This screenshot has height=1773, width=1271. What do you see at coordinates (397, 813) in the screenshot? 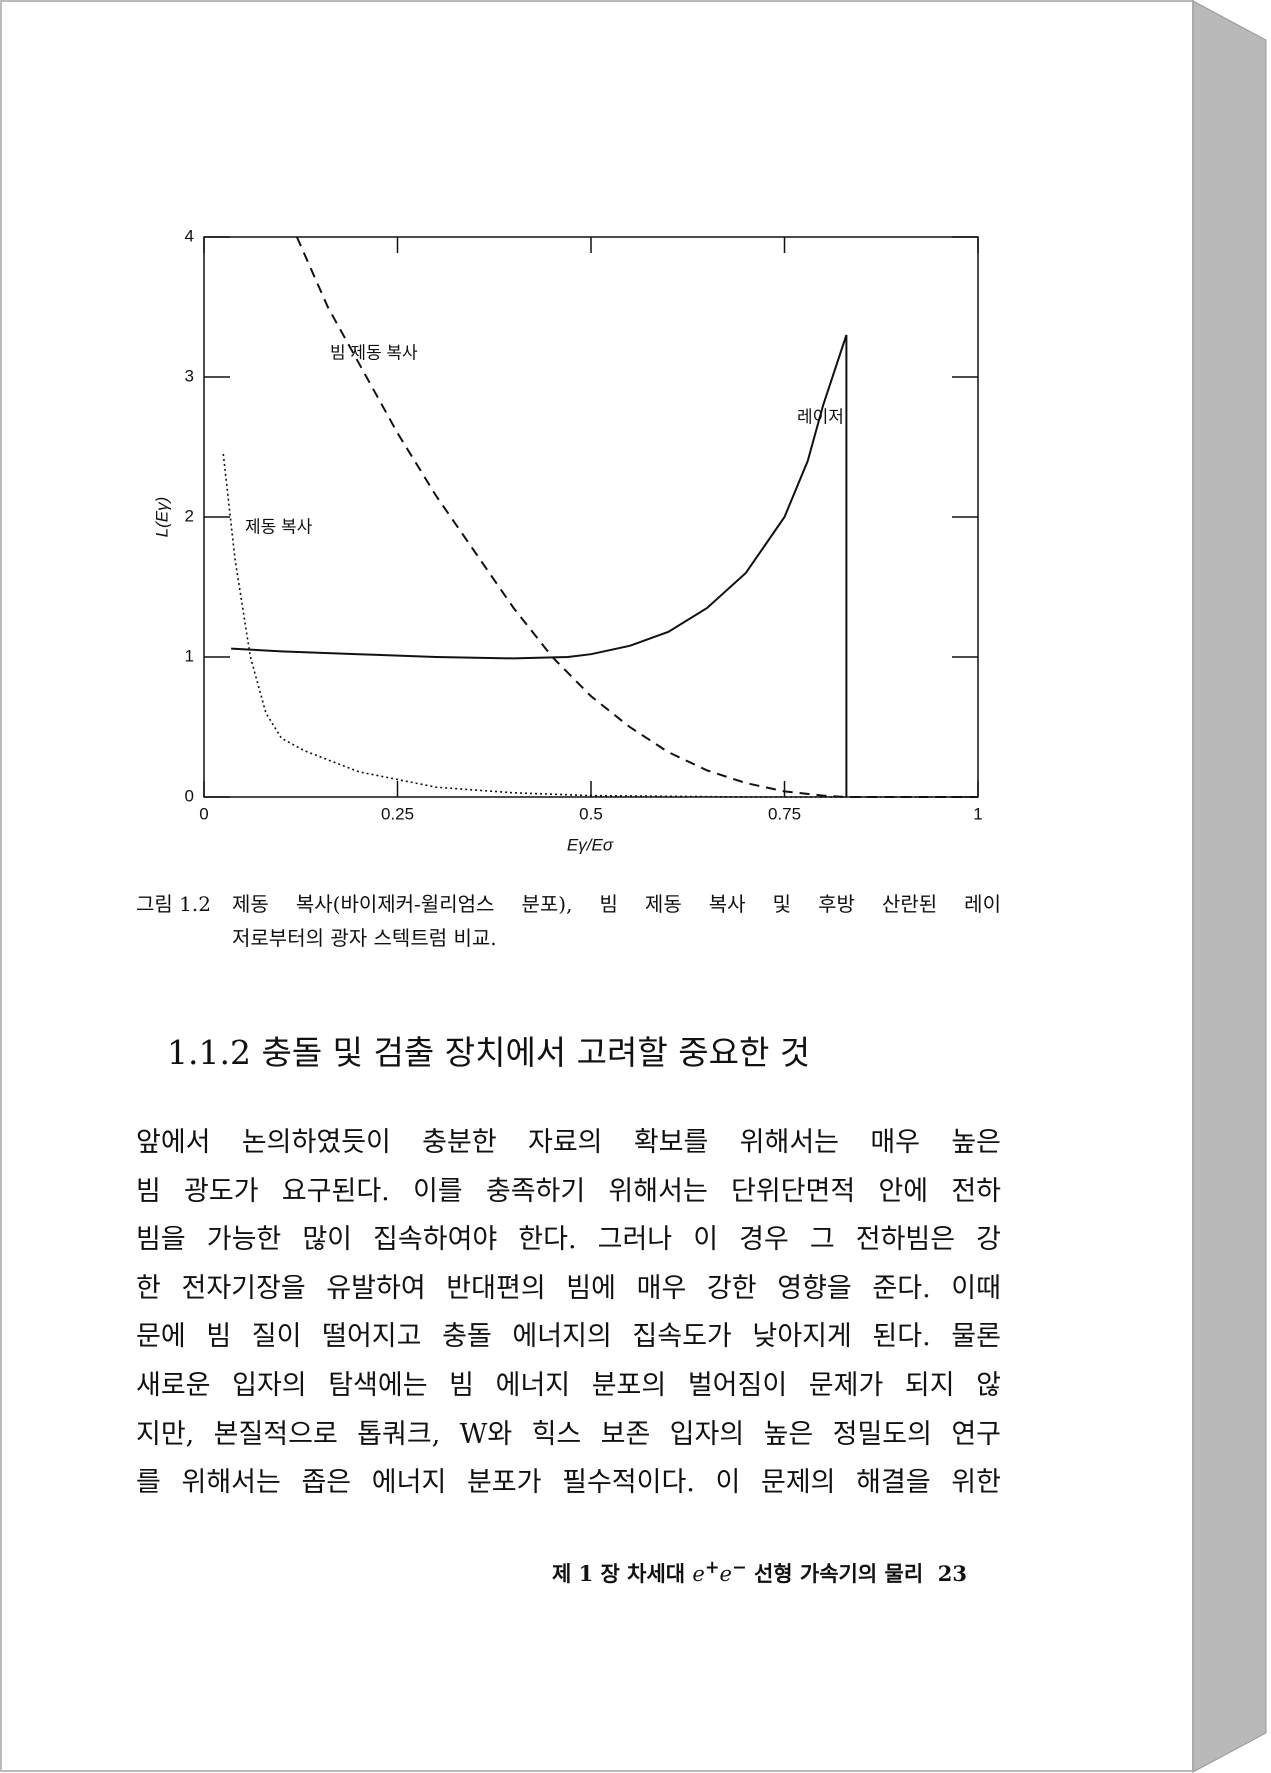
I see `x-tick-label: 0.25` at bounding box center [397, 813].